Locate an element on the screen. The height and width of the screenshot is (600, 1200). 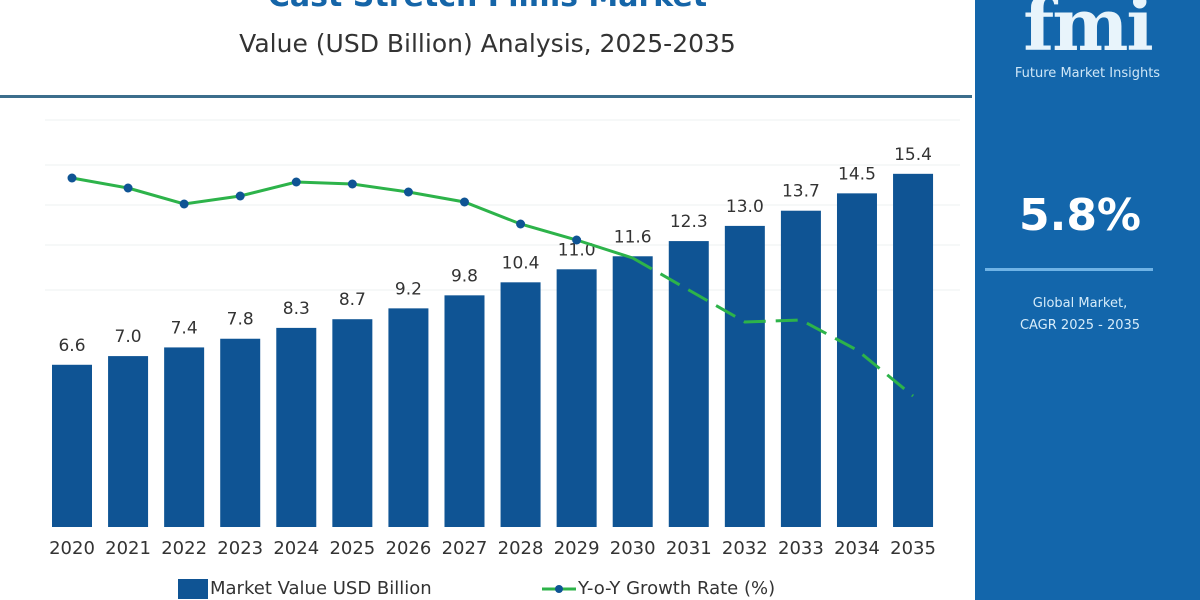
bar-2029 is located at coordinates (576, 398).